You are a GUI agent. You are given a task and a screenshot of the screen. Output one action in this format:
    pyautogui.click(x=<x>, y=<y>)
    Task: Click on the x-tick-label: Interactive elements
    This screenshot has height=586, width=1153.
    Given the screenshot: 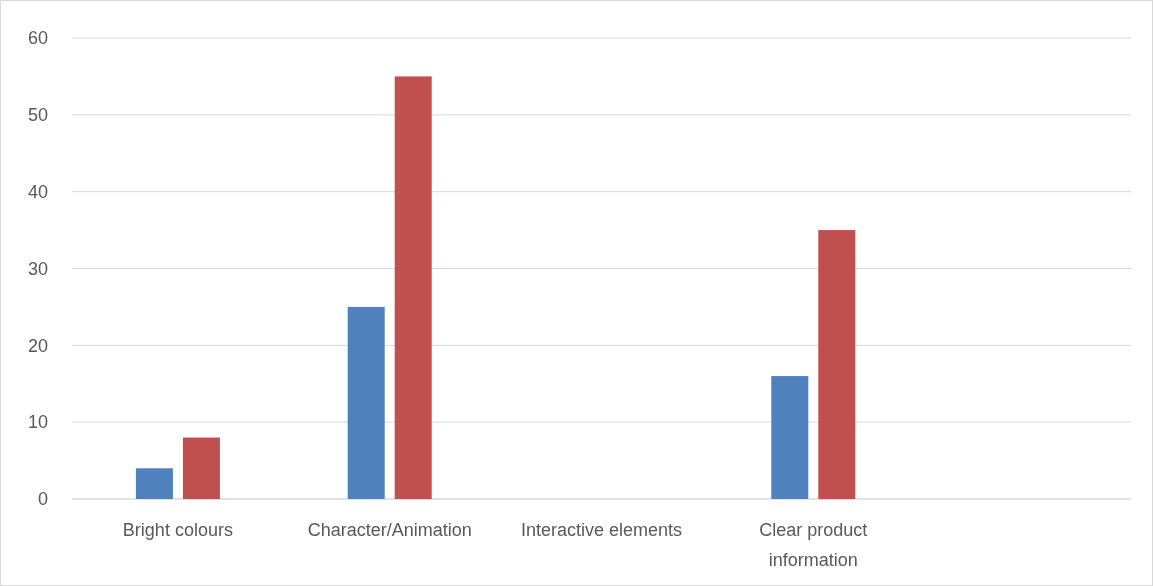 What is the action you would take?
    pyautogui.click(x=601, y=530)
    